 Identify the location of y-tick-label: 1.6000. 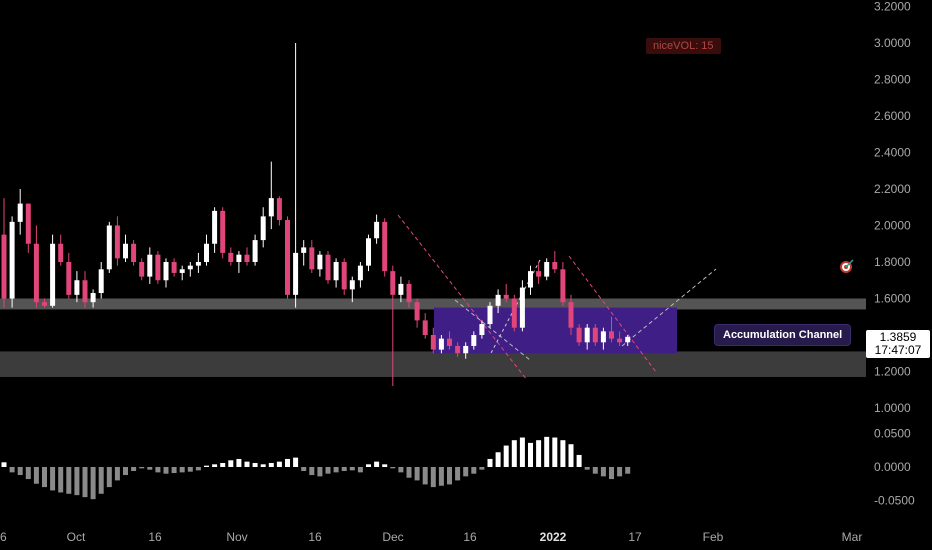
(892, 299).